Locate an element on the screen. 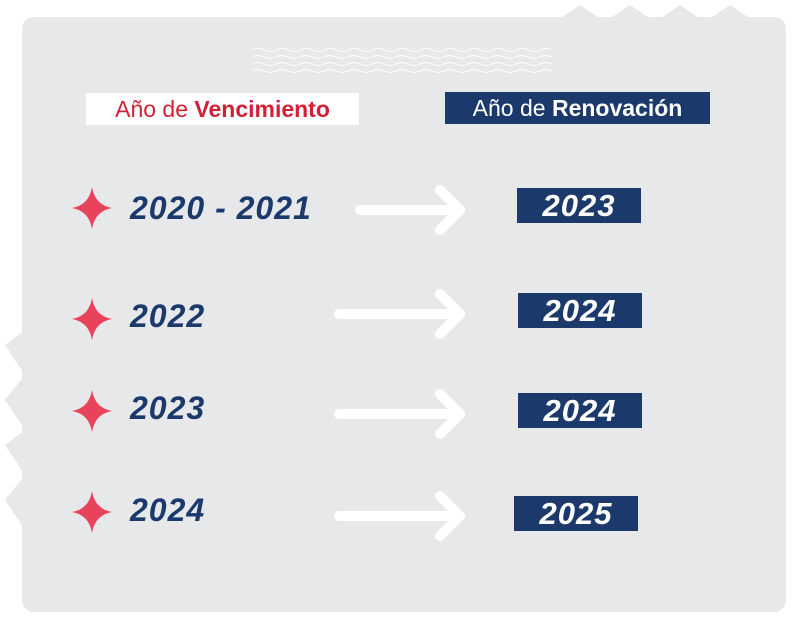 Image resolution: width=800 pixels, height=624 pixels. renewal-row: 2024 2025 is located at coordinates (400, 515).